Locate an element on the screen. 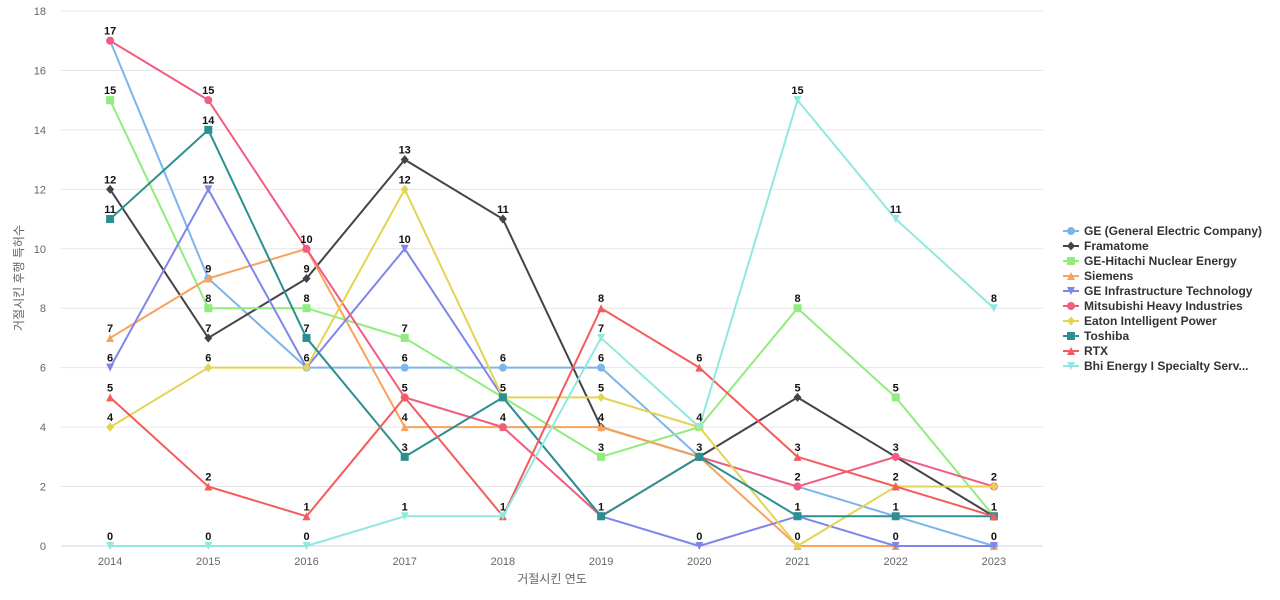  x-tick-label: 2016 is located at coordinates (306, 562).